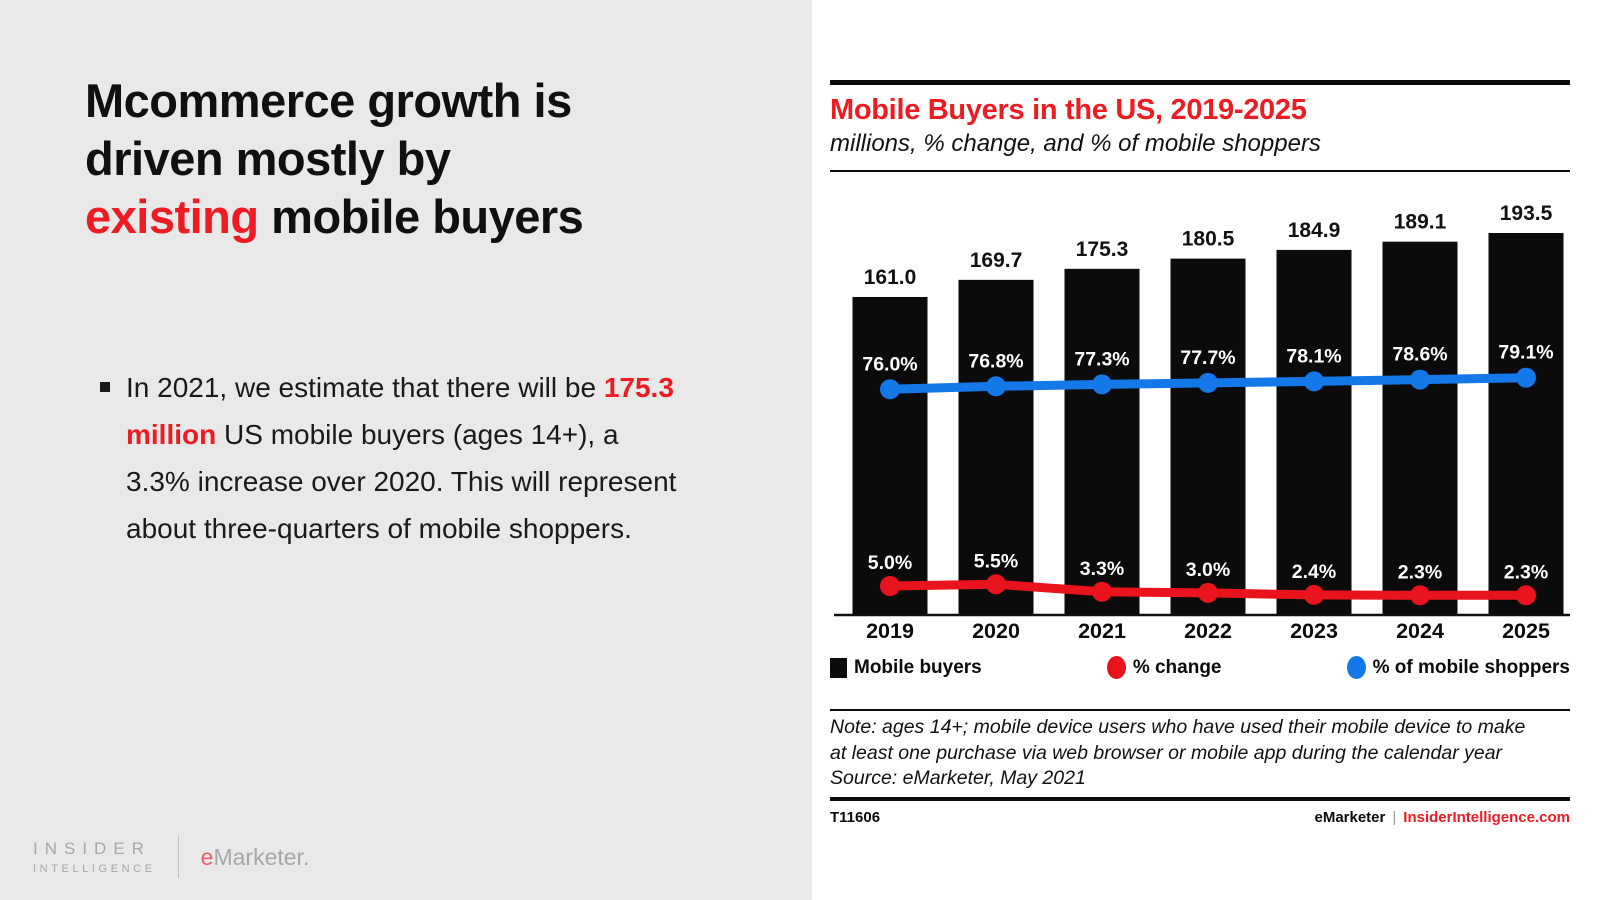 This screenshot has height=900, width=1600. Describe the element at coordinates (1471, 667) in the screenshot. I see `legend-label: % of mobile shoppers` at that location.